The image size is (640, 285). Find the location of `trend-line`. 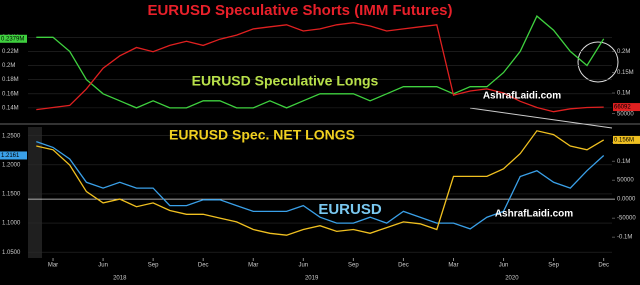

trend-line is located at coordinates (541, 118).